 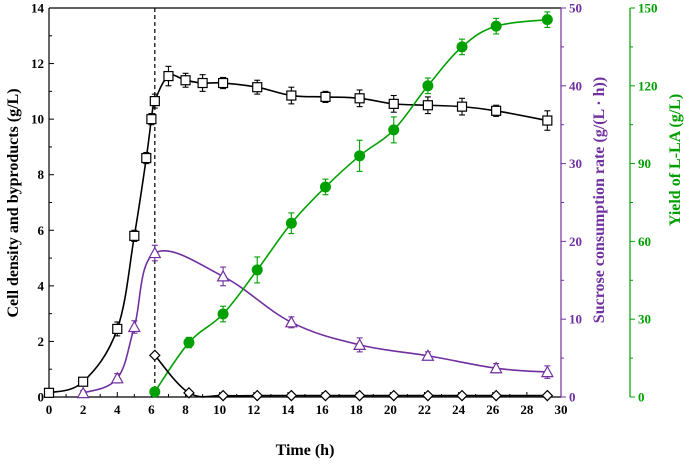 I want to click on x-tick-label: 24, so click(x=459, y=409).